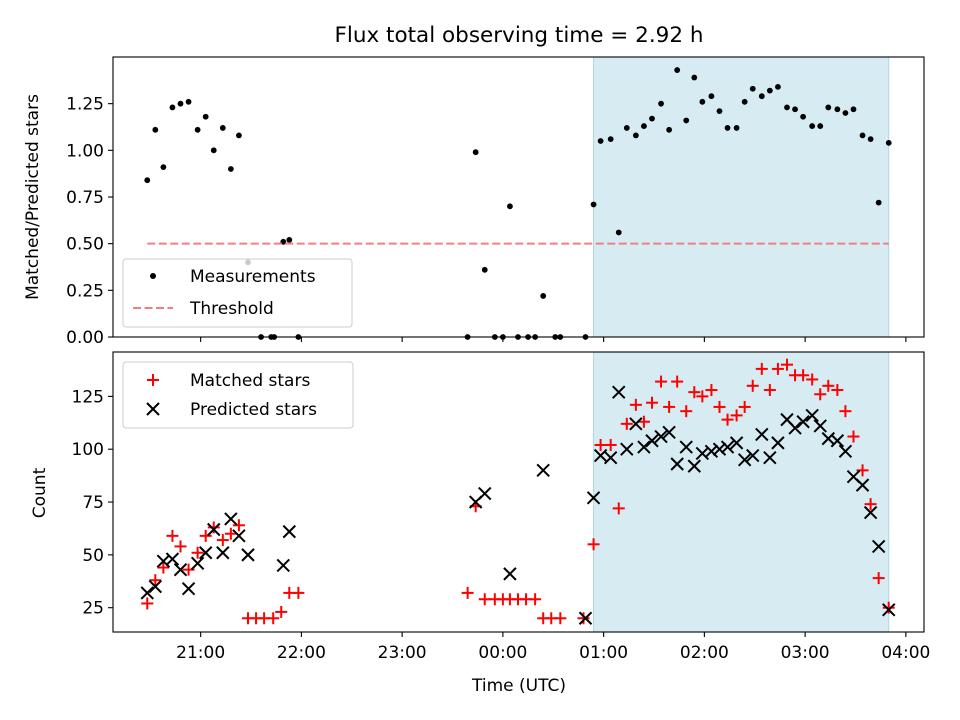  What do you see at coordinates (553, 339) in the screenshot?
I see `top-x-ticks` at bounding box center [553, 339].